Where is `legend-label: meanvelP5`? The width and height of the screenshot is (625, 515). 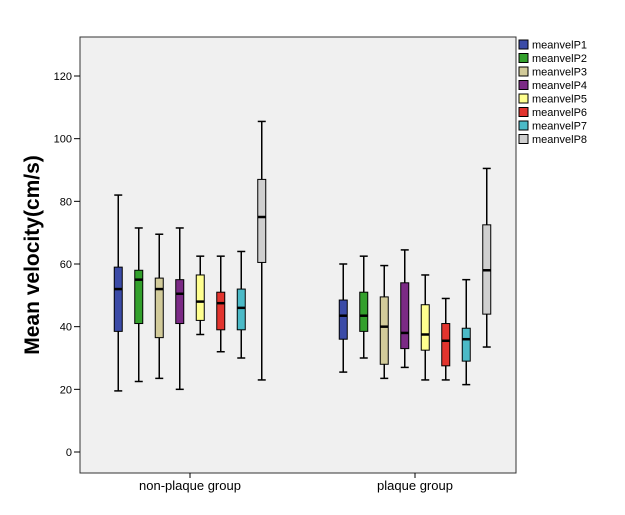 legend-label: meanvelP5 is located at coordinates (559, 100).